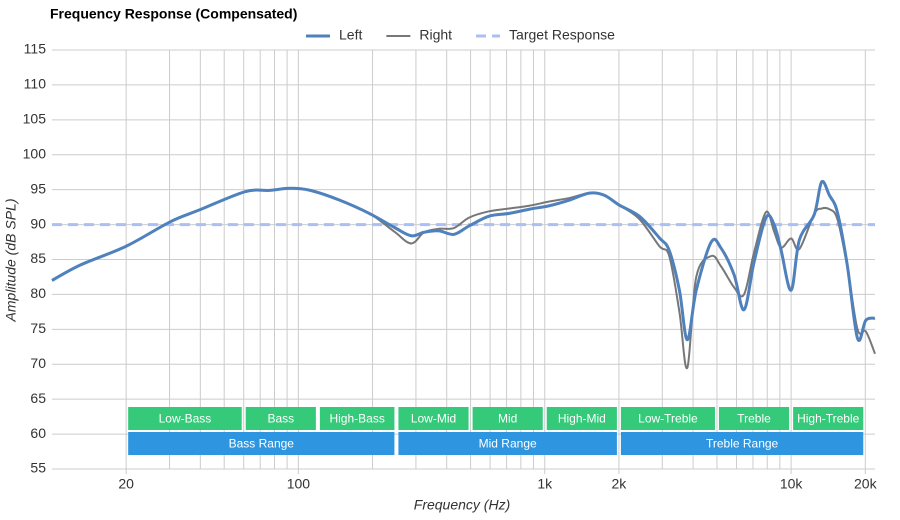 Image resolution: width=900 pixels, height=520 pixels. Describe the element at coordinates (35, 84) in the screenshot. I see `y-tick-label: 110` at that location.